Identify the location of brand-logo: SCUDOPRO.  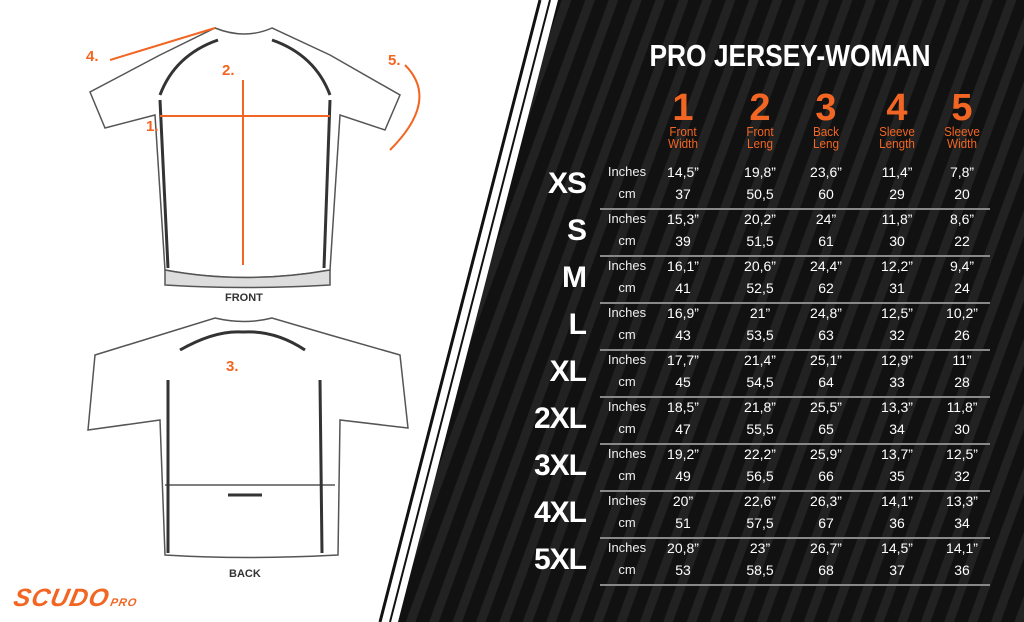
(75, 598).